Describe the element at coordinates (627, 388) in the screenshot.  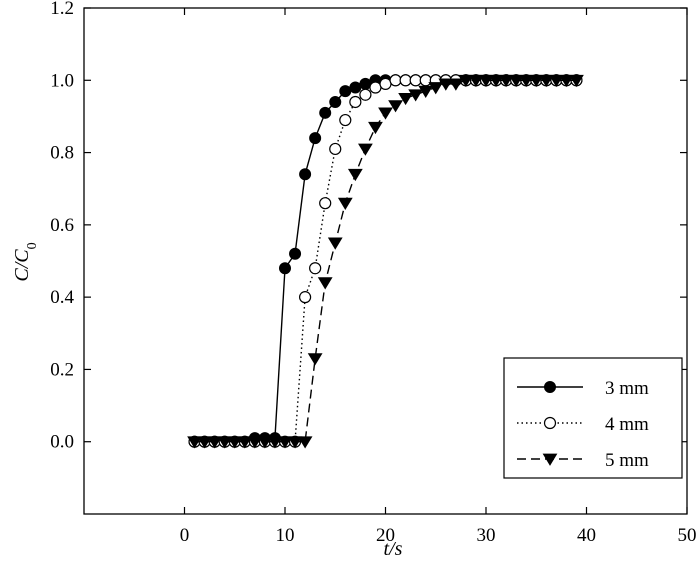
I see `legend-label: 3 mm` at that location.